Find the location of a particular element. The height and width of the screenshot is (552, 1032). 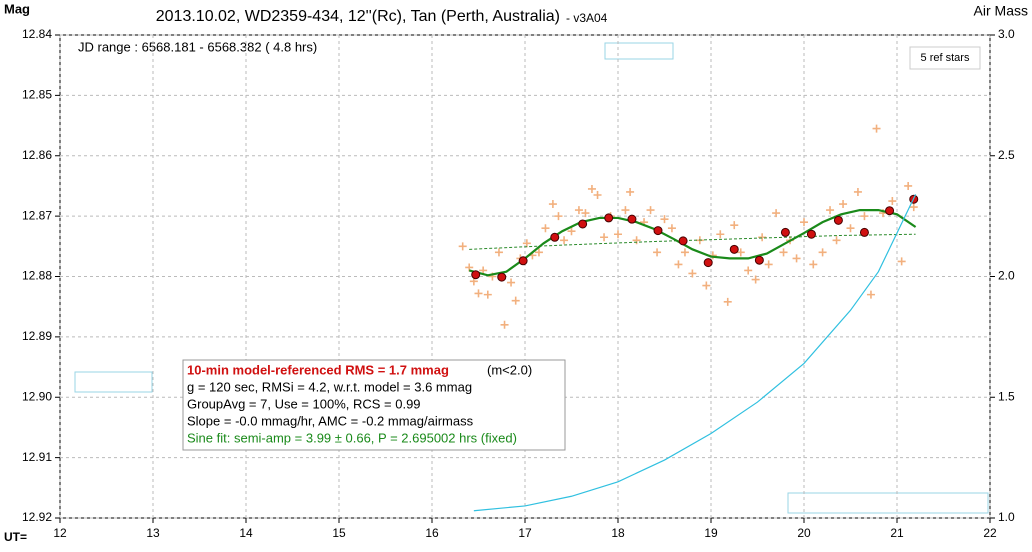

y-tick-label: 12.89 is located at coordinates (37, 336).